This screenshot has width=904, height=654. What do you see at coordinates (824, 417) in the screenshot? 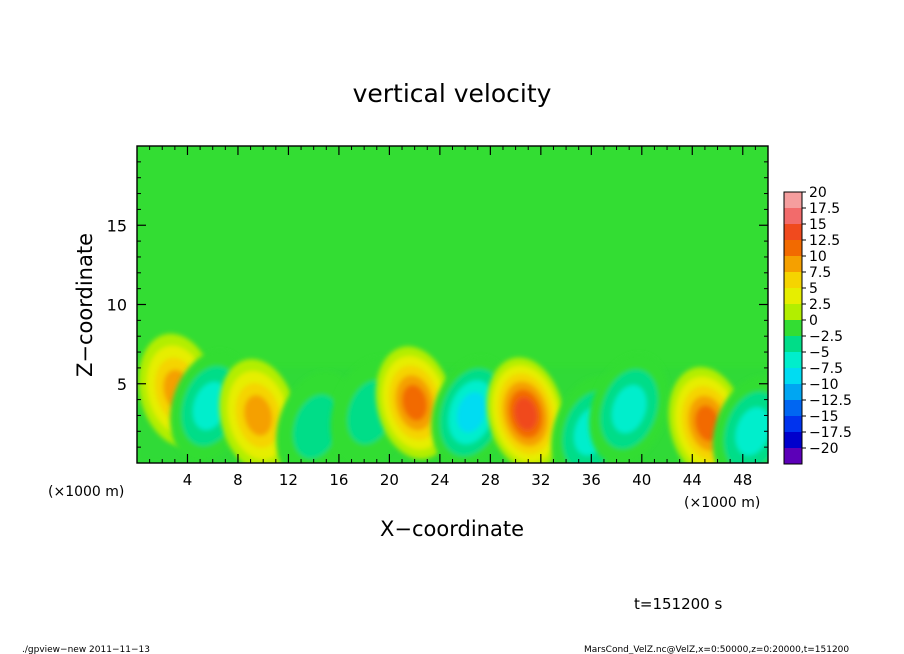
I see `colorbar-label: −15` at bounding box center [824, 417].